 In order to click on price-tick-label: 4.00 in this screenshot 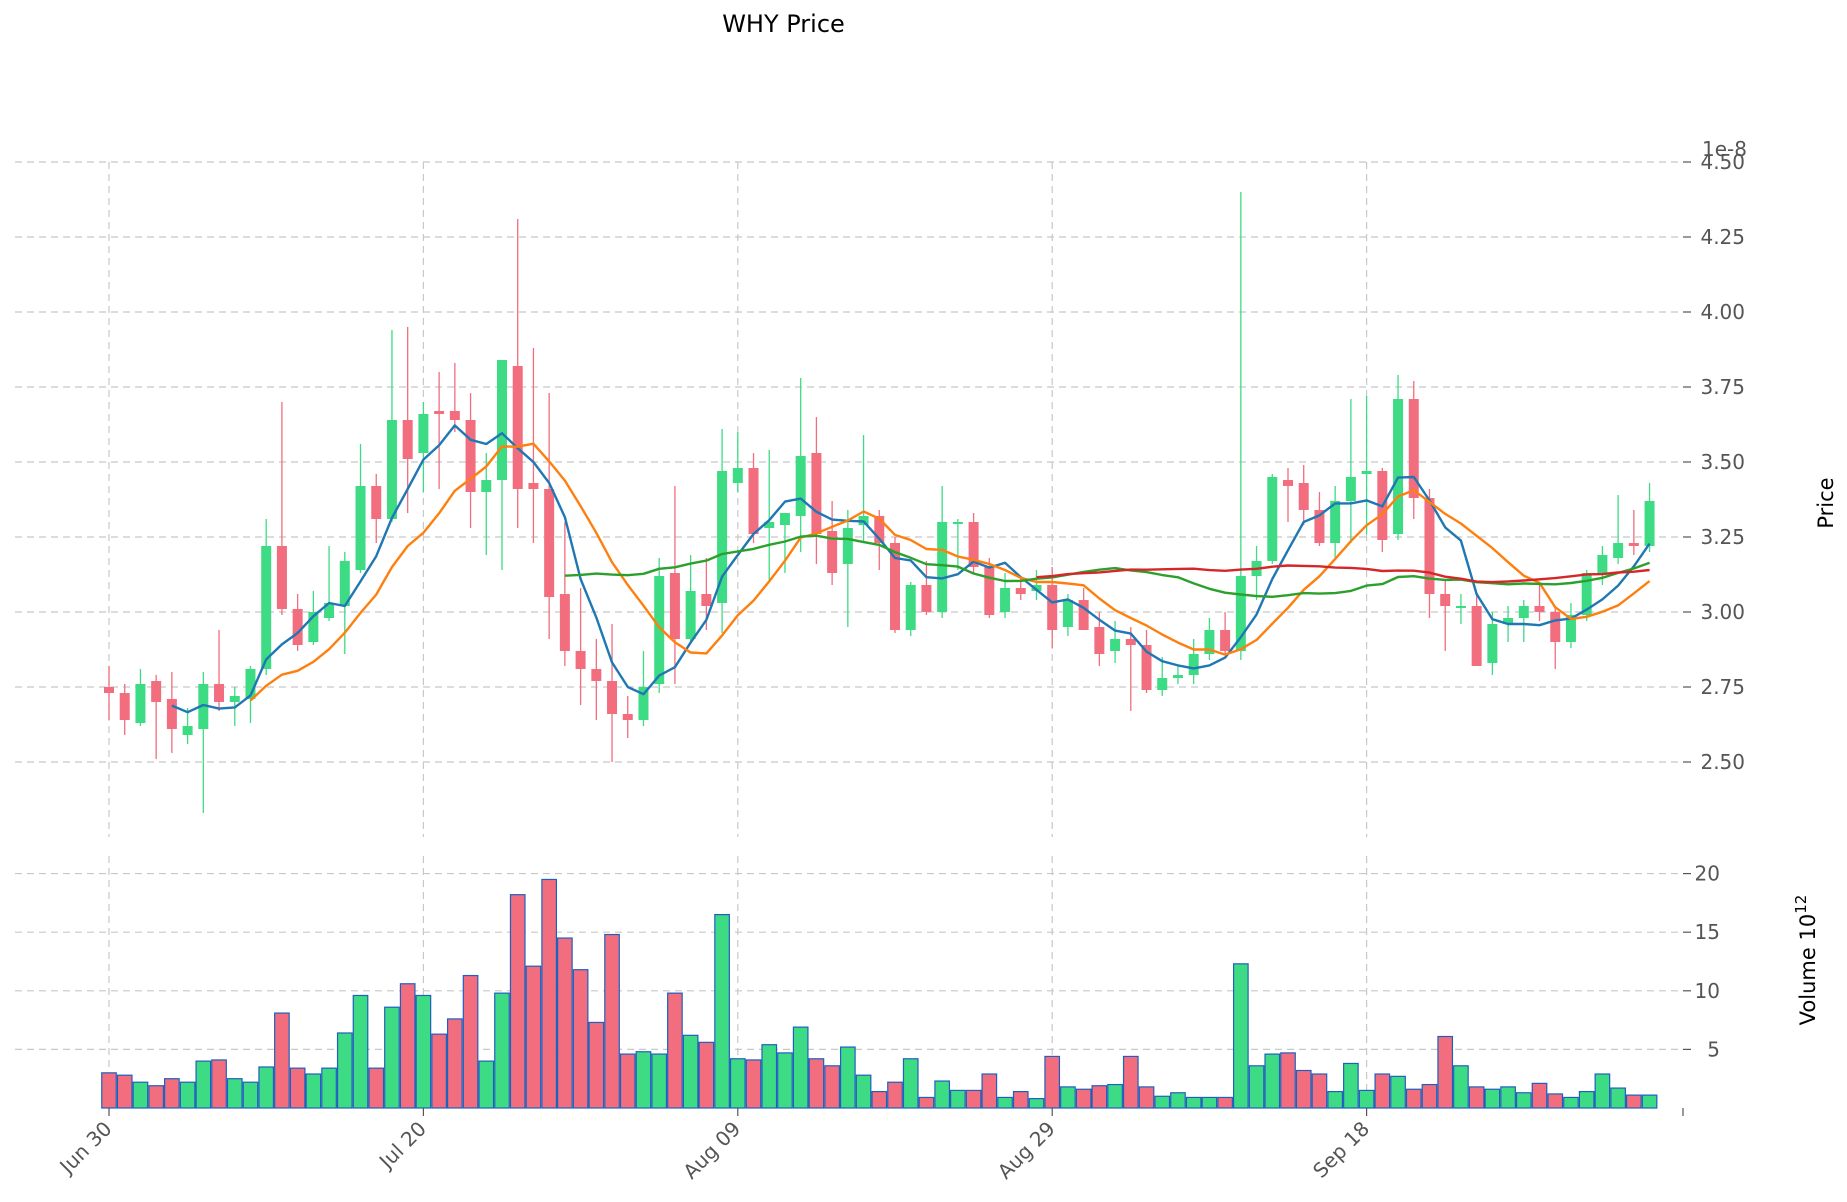, I will do `click(1722, 312)`.